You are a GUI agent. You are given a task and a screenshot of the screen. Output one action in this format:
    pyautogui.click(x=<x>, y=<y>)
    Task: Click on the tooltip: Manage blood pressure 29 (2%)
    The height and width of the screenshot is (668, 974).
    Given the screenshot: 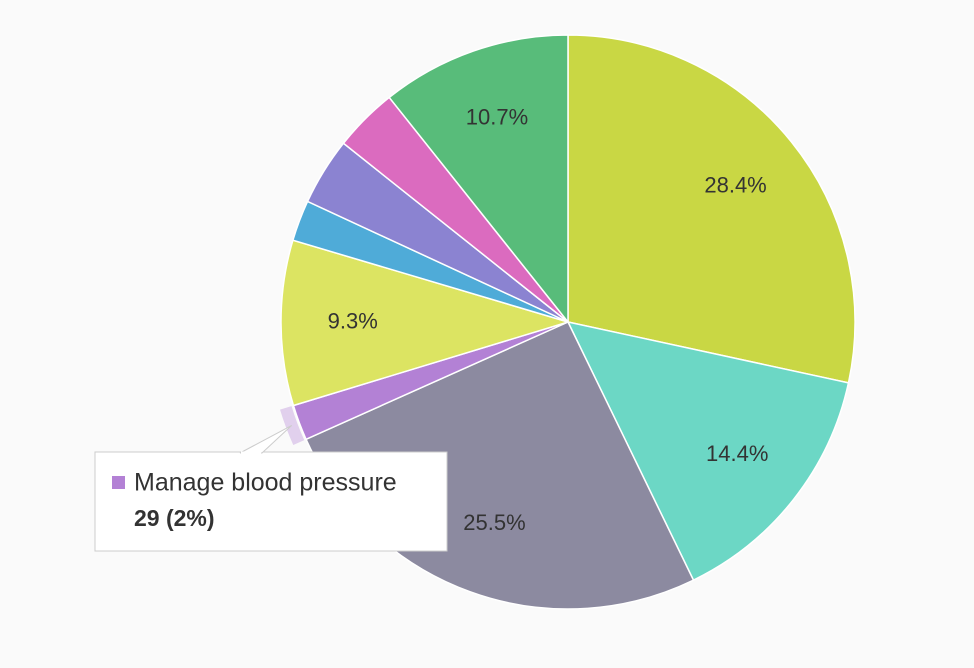 What is the action you would take?
    pyautogui.click(x=271, y=488)
    